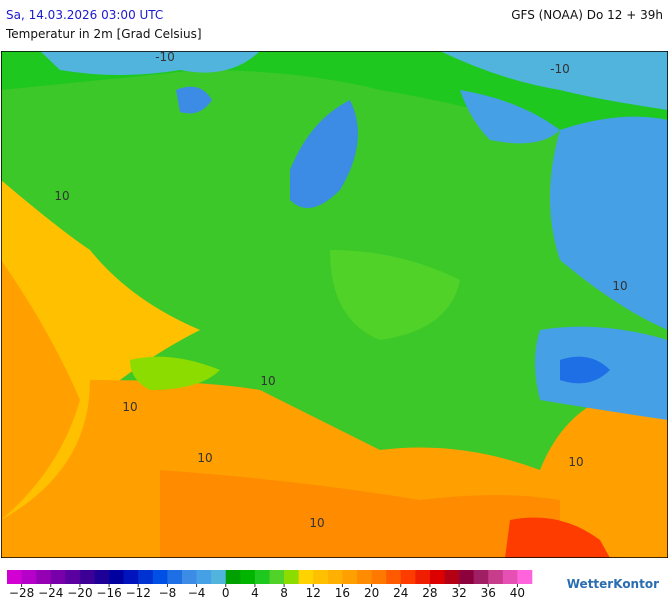 The image size is (669, 604). Describe the element at coordinates (21, 593) in the screenshot. I see `colorbar-label: −28` at that location.